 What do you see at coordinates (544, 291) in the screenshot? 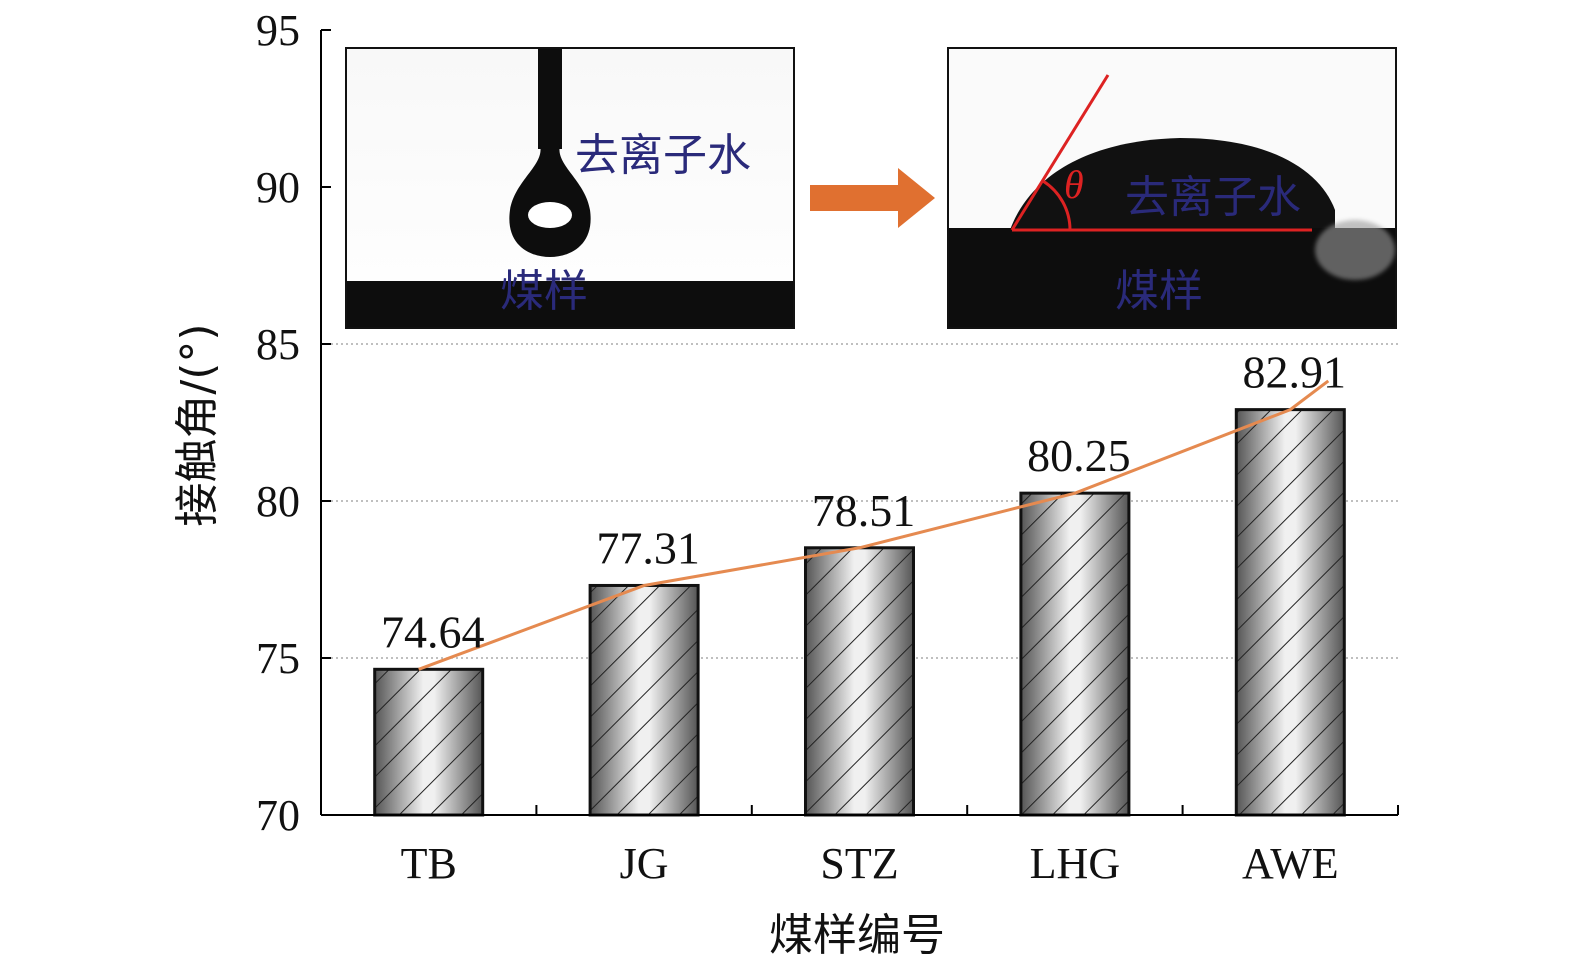
I see `inset-left-sample-label: 煤样` at bounding box center [544, 291].